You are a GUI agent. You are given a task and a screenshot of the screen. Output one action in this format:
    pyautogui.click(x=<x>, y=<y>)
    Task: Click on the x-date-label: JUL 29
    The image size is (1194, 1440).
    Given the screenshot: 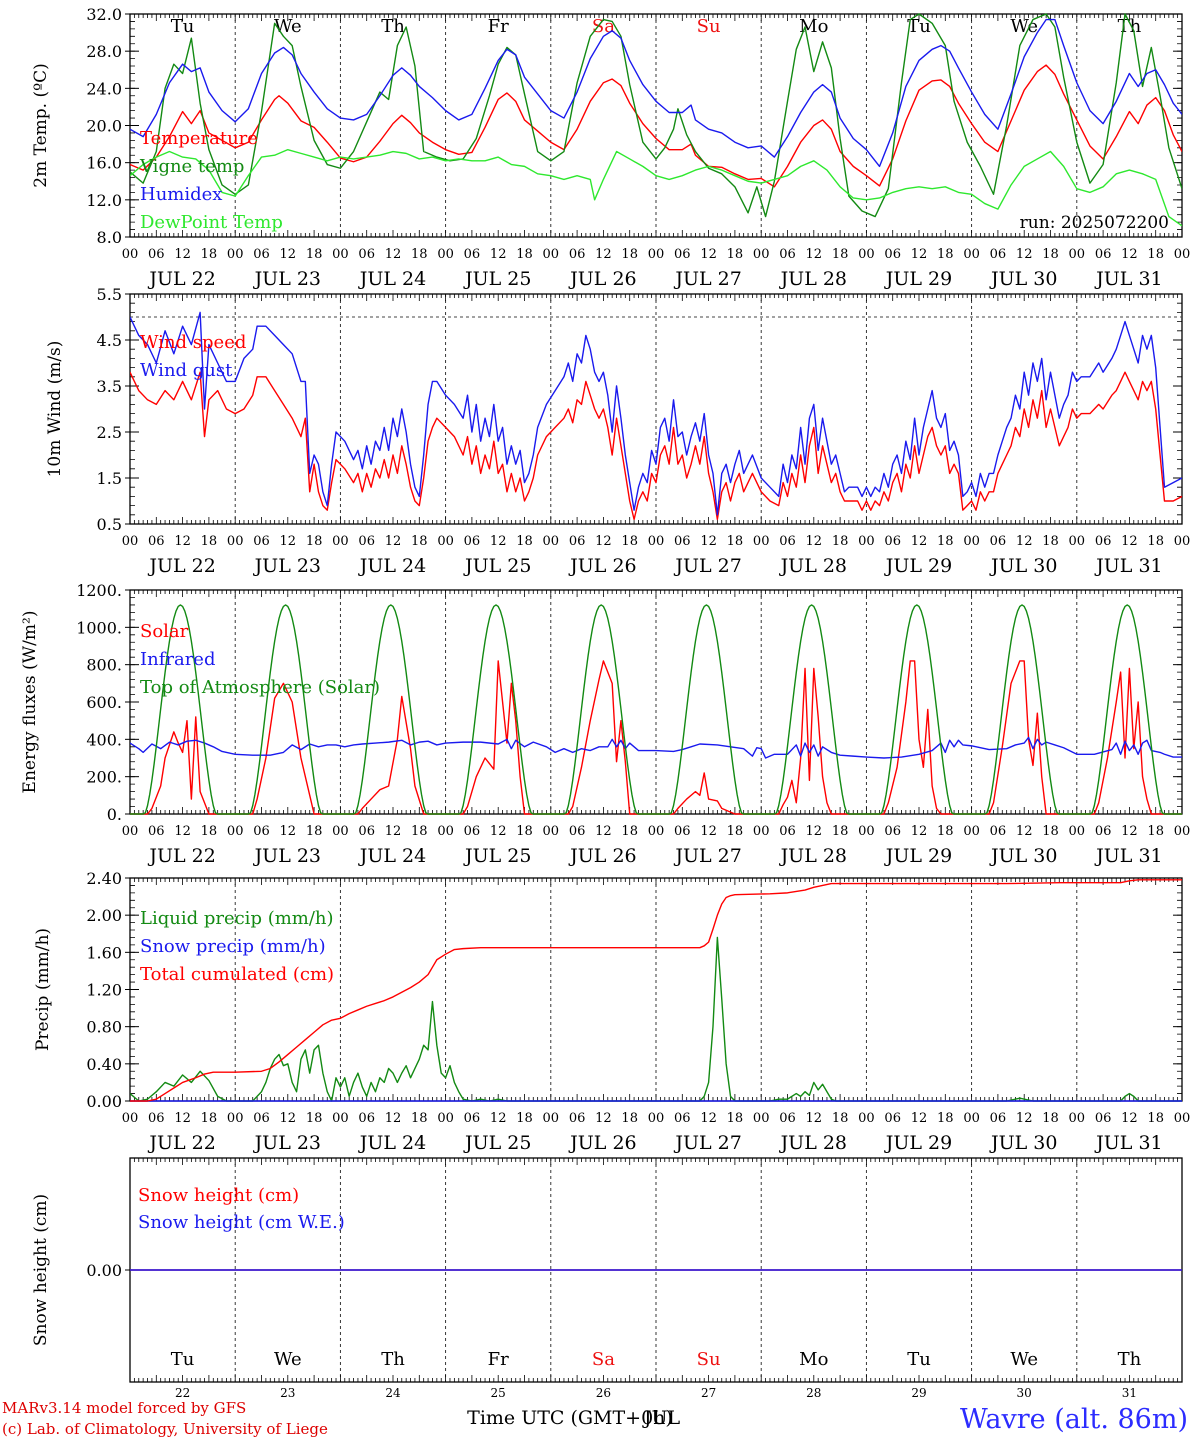 What is the action you would take?
    pyautogui.click(x=918, y=279)
    